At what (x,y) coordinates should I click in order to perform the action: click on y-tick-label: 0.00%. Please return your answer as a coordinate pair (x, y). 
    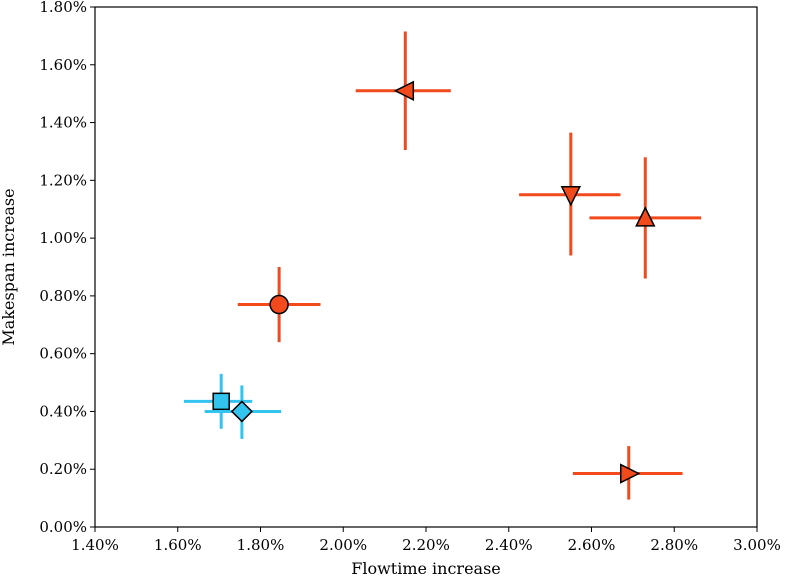
    Looking at the image, I should click on (63, 527).